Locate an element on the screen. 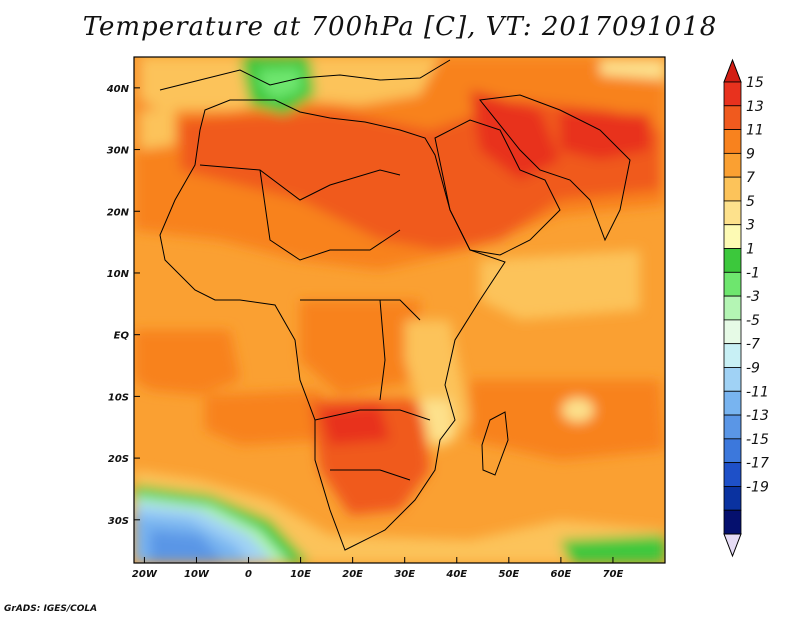 The height and width of the screenshot is (622, 800). colorbar-bottom-arrow is located at coordinates (732, 545).